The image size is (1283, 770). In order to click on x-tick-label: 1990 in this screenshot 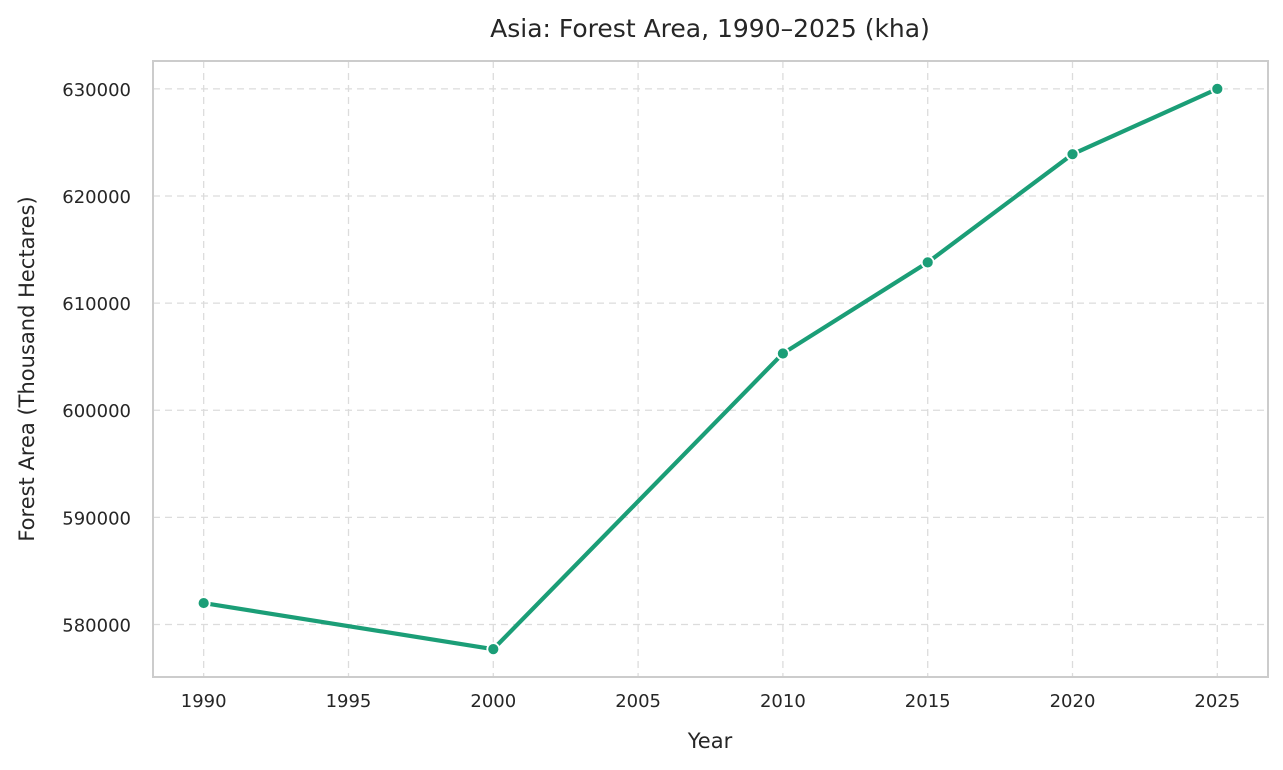, I will do `click(204, 701)`.